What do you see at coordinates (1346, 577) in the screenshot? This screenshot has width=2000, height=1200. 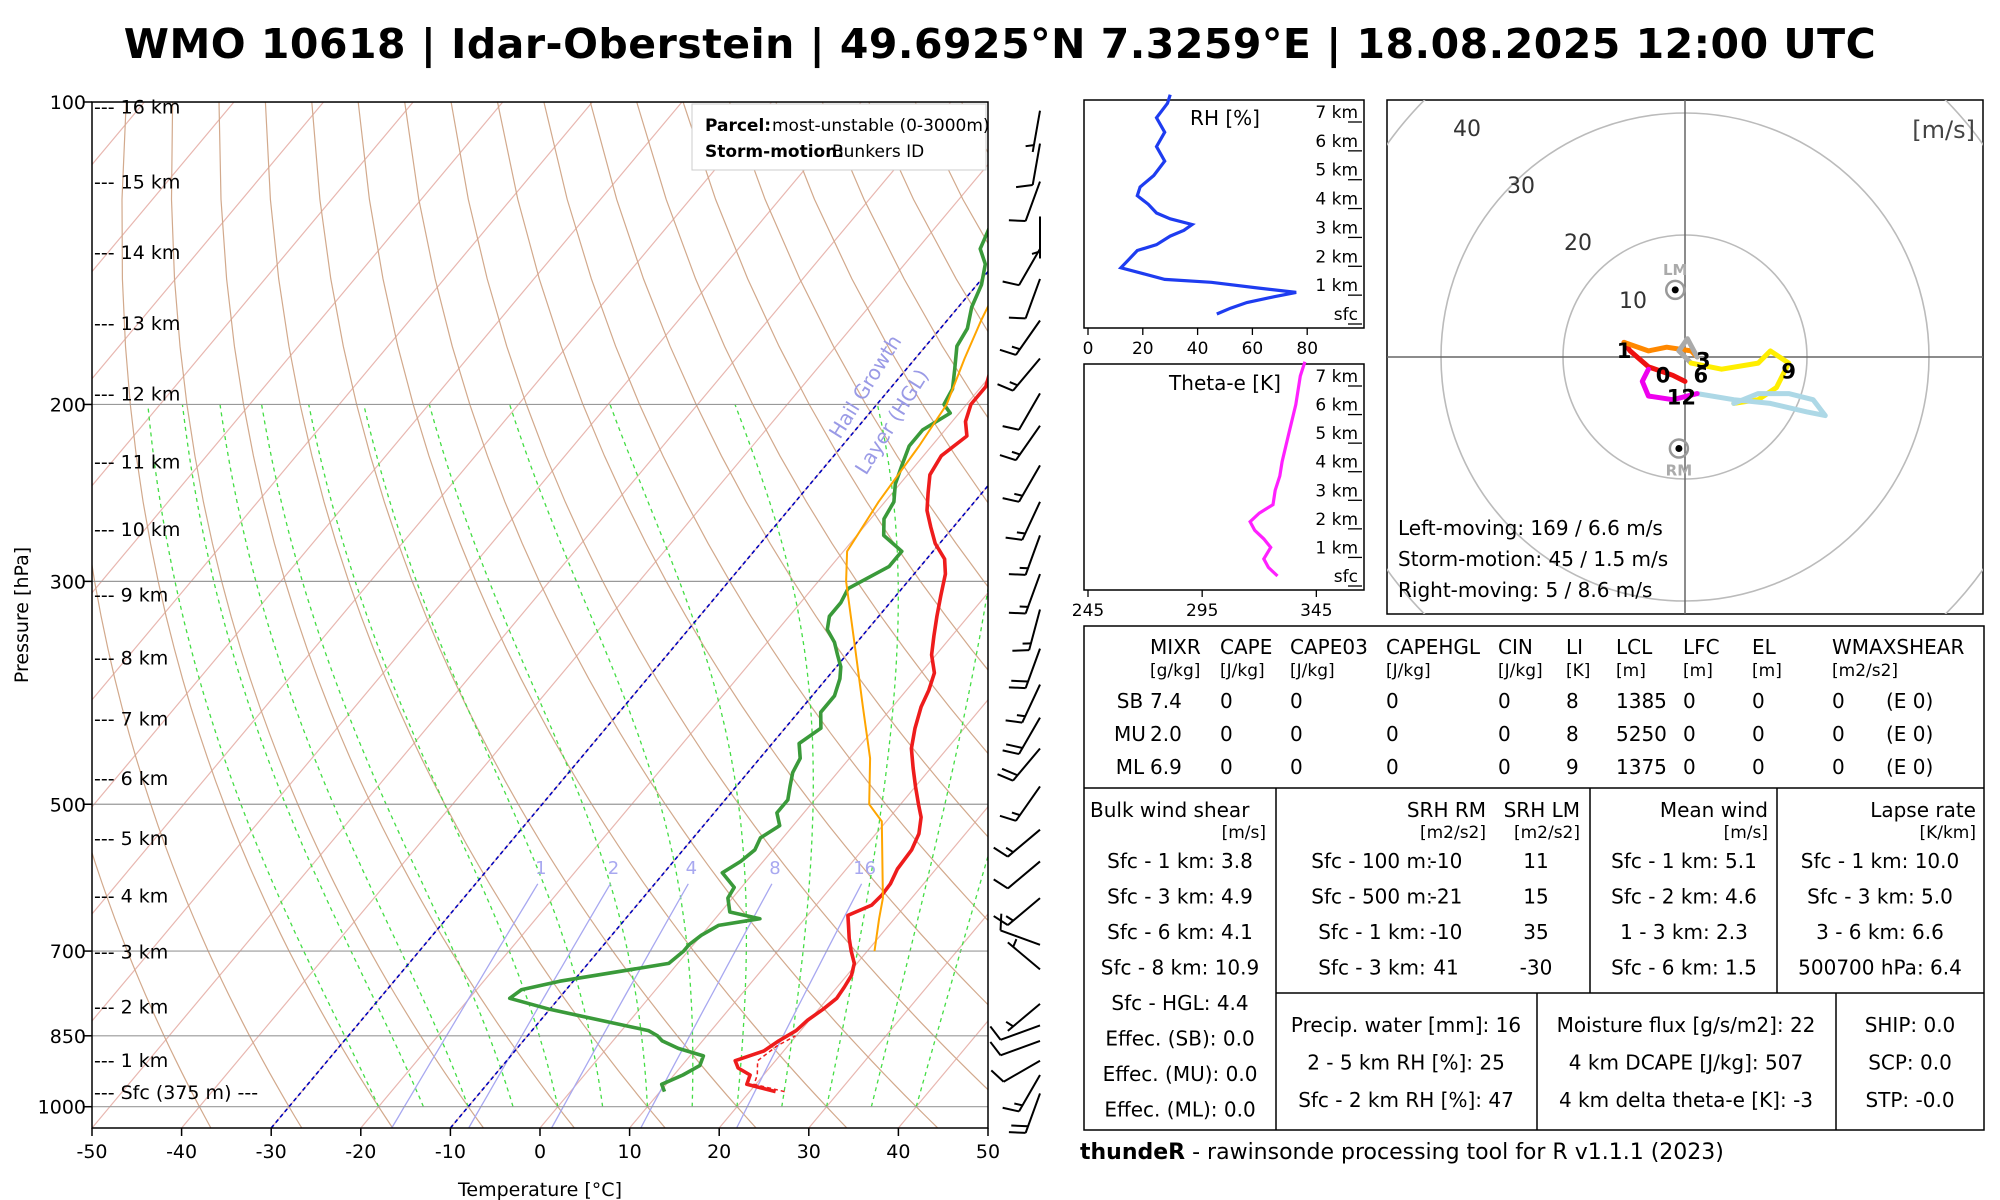 I see `height-tick-label: sfc` at bounding box center [1346, 577].